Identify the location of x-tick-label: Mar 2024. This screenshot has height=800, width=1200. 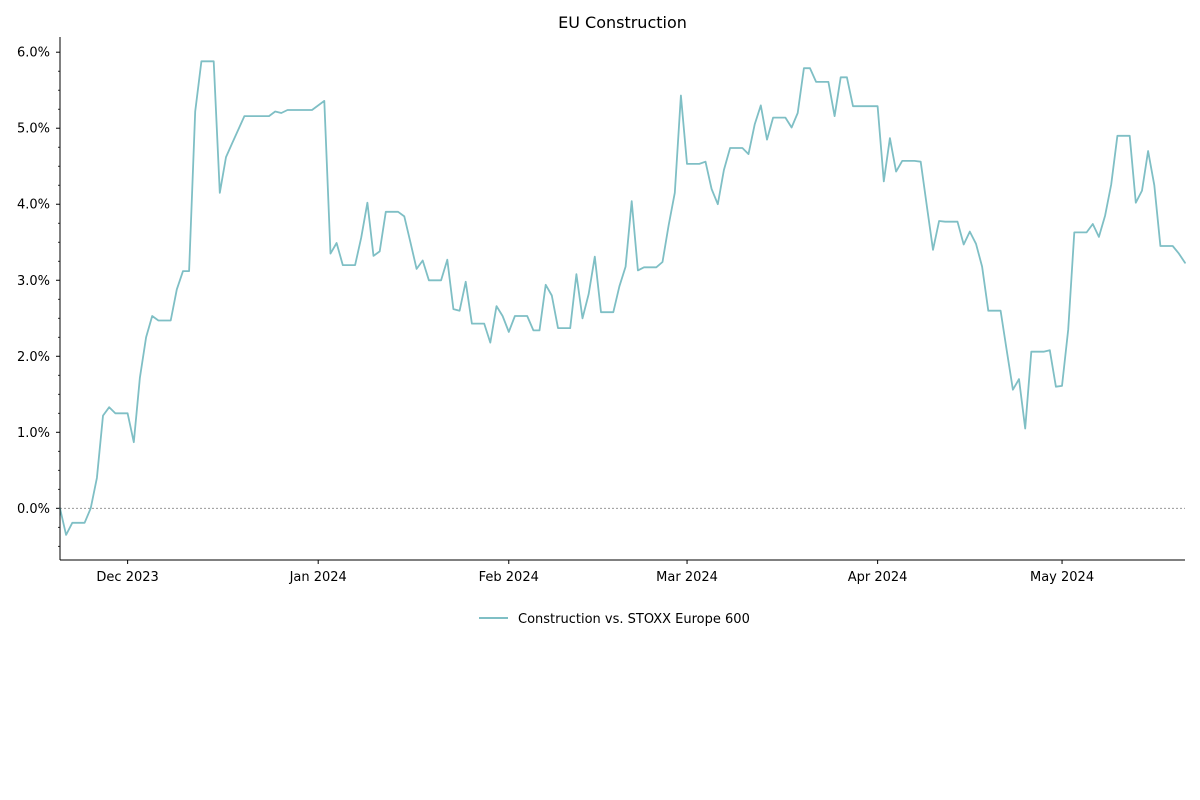
(687, 577).